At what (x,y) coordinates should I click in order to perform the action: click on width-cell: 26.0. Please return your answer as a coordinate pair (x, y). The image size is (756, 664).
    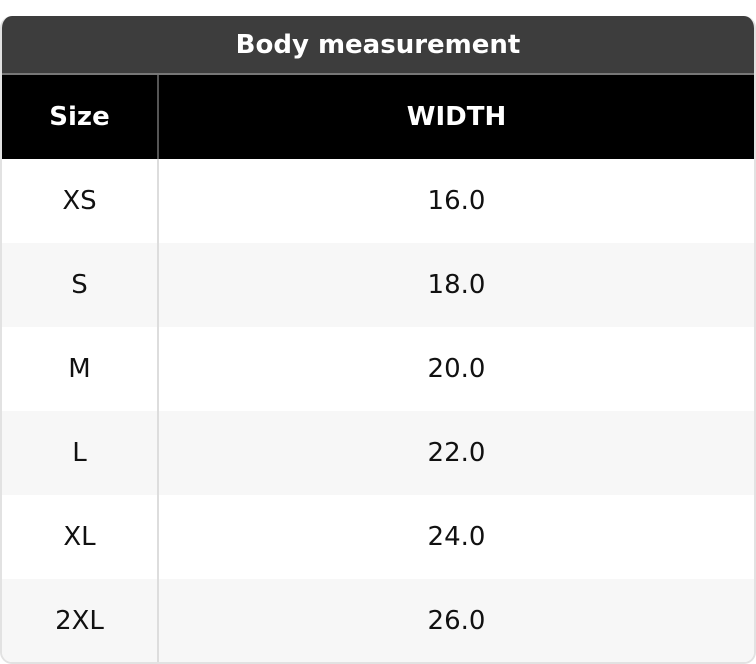
    Looking at the image, I should click on (456, 620).